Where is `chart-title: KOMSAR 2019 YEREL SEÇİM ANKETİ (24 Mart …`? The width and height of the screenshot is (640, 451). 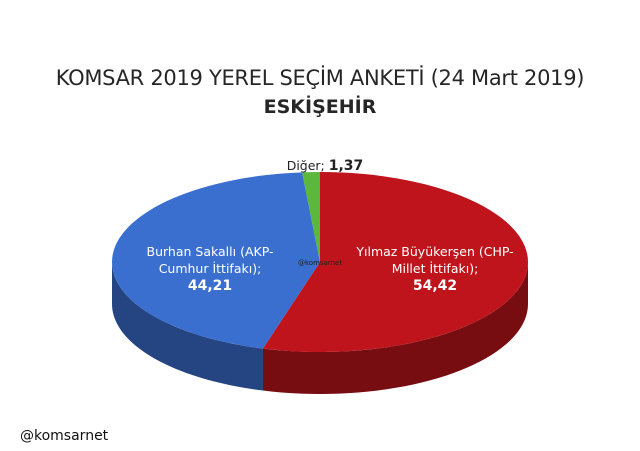
chart-title: KOMSAR 2019 YEREL SEÇİM ANKETİ (24 Mart … is located at coordinates (320, 78).